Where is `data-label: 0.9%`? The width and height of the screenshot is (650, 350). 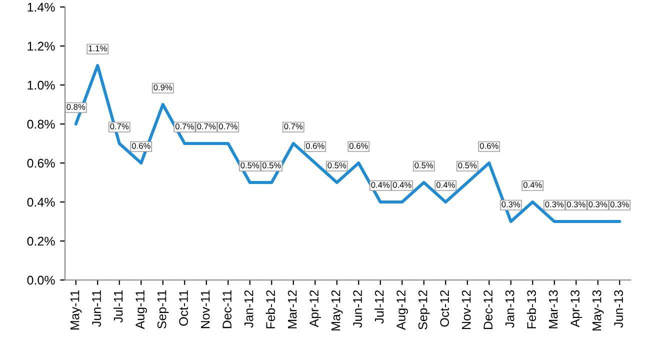
data-label: 0.9% is located at coordinates (163, 87).